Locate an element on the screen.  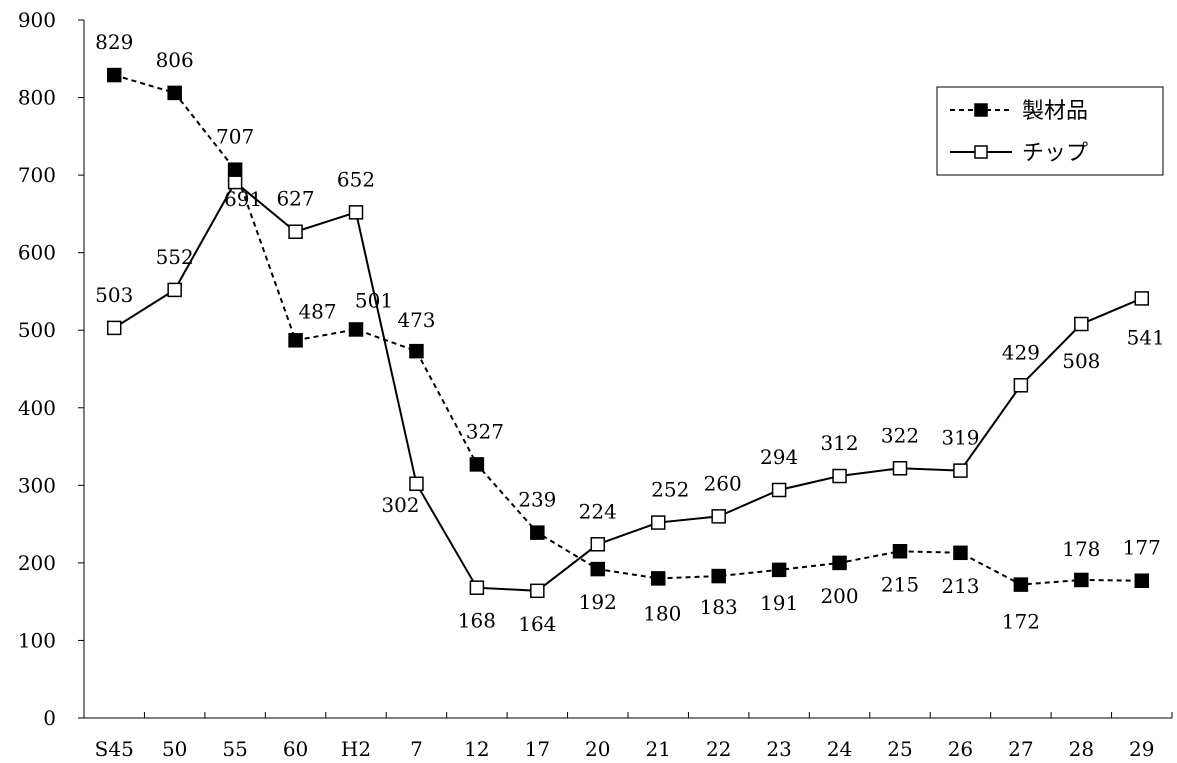
data-label-series-1: 168 is located at coordinates (477, 621).